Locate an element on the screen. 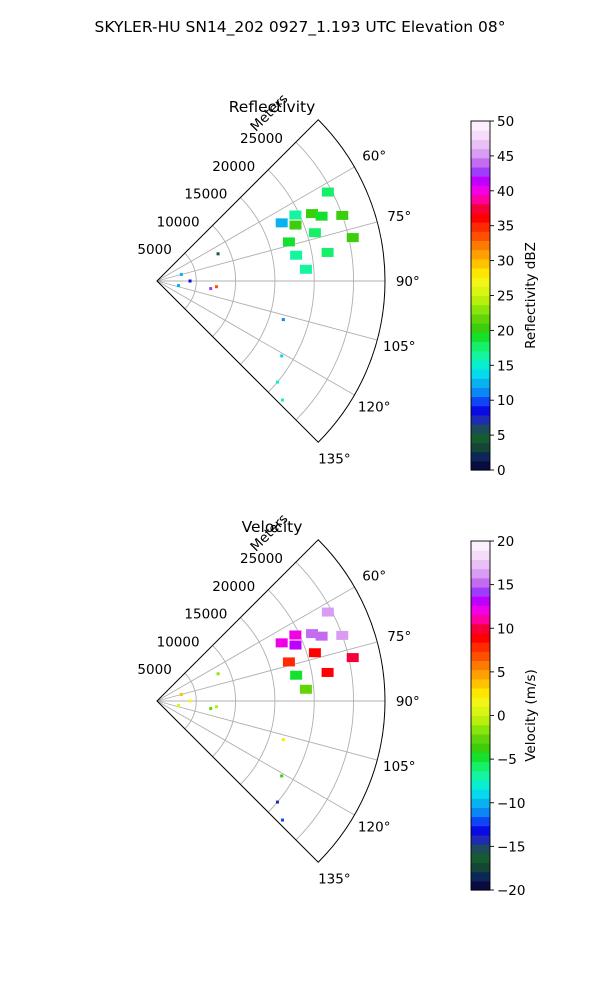 This screenshot has height=1000, width=600. chart-title: Reflectivity is located at coordinates (272, 107).